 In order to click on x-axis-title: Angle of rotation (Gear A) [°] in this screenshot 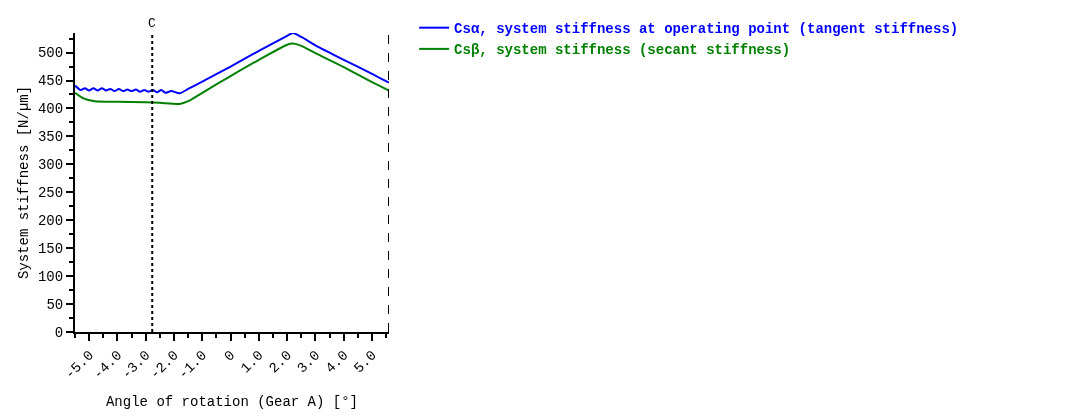, I will do `click(232, 402)`.